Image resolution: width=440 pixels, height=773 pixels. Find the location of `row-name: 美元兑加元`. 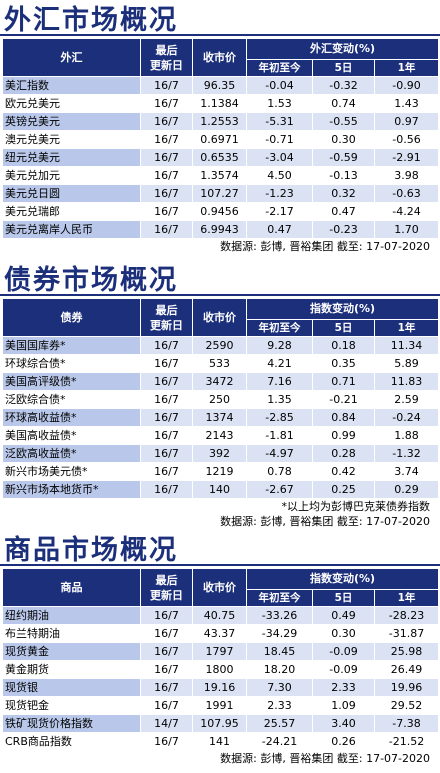

row-name: 美元兑加元 is located at coordinates (71, 175).